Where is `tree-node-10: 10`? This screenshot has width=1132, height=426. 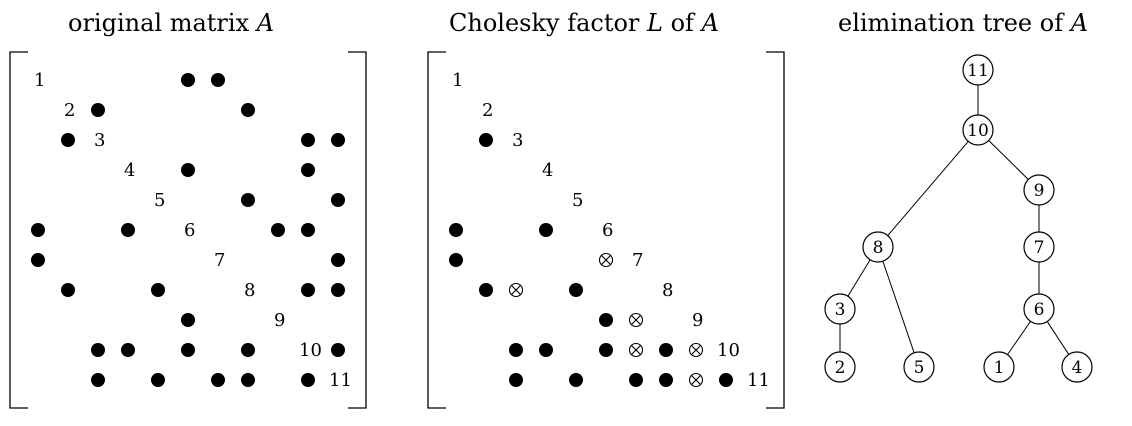 tree-node-10: 10 is located at coordinates (978, 130).